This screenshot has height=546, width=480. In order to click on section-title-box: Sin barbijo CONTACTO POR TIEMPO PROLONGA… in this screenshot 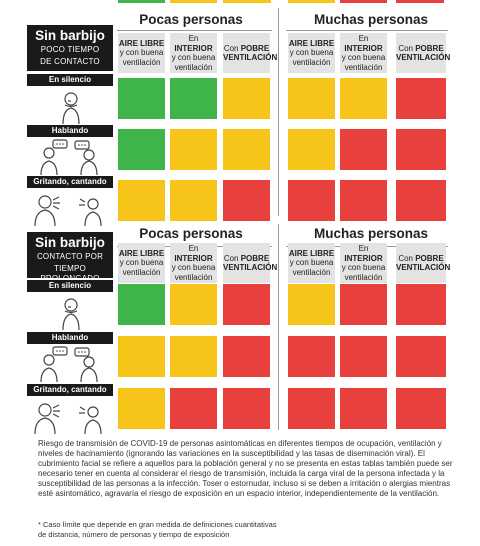, I will do `click(70, 257)`.